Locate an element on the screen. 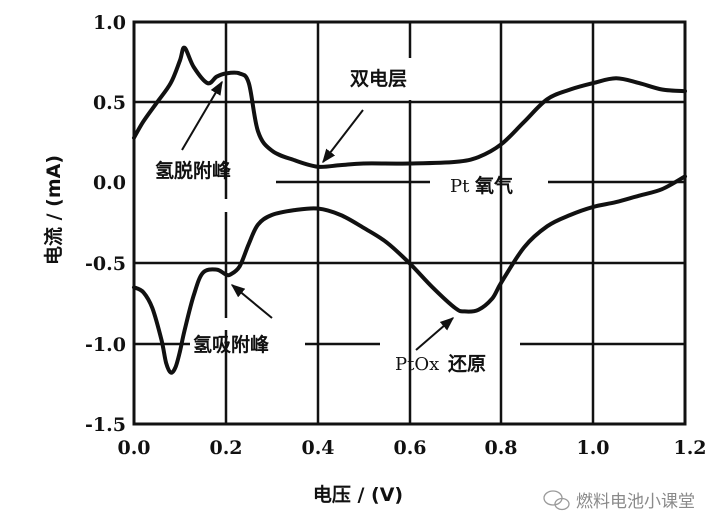 The height and width of the screenshot is (532, 720). watermark: 燃料电池小课堂 is located at coordinates (619, 501).